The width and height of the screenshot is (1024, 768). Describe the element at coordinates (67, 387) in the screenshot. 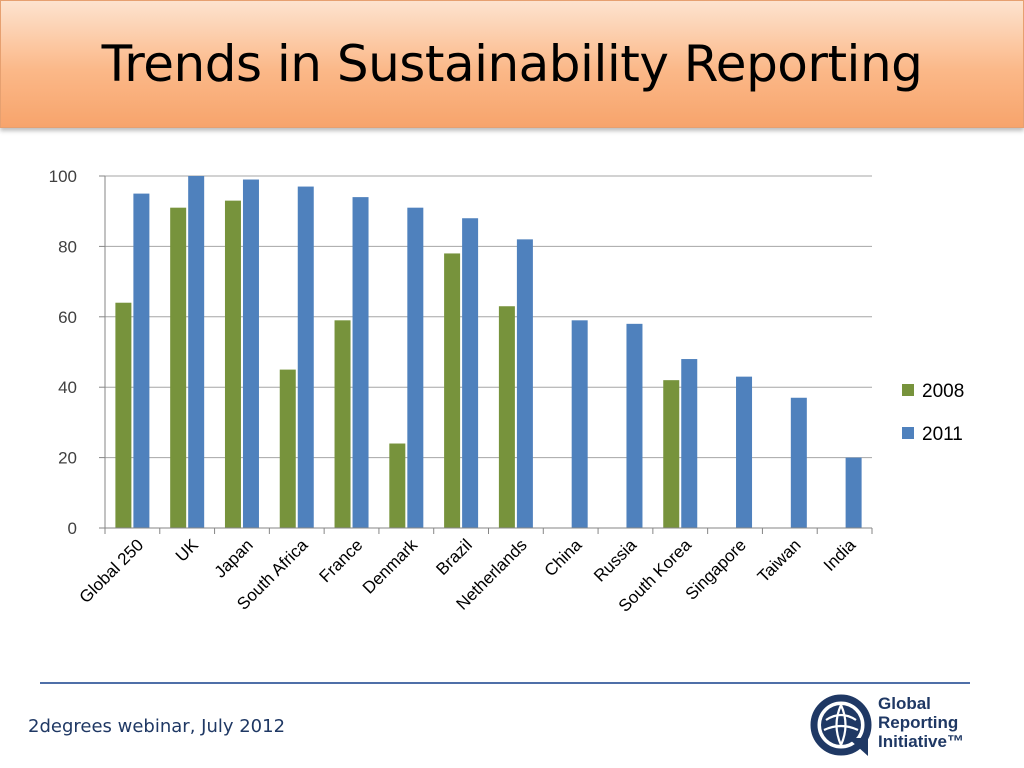

I see `y-tick-label: 40` at that location.